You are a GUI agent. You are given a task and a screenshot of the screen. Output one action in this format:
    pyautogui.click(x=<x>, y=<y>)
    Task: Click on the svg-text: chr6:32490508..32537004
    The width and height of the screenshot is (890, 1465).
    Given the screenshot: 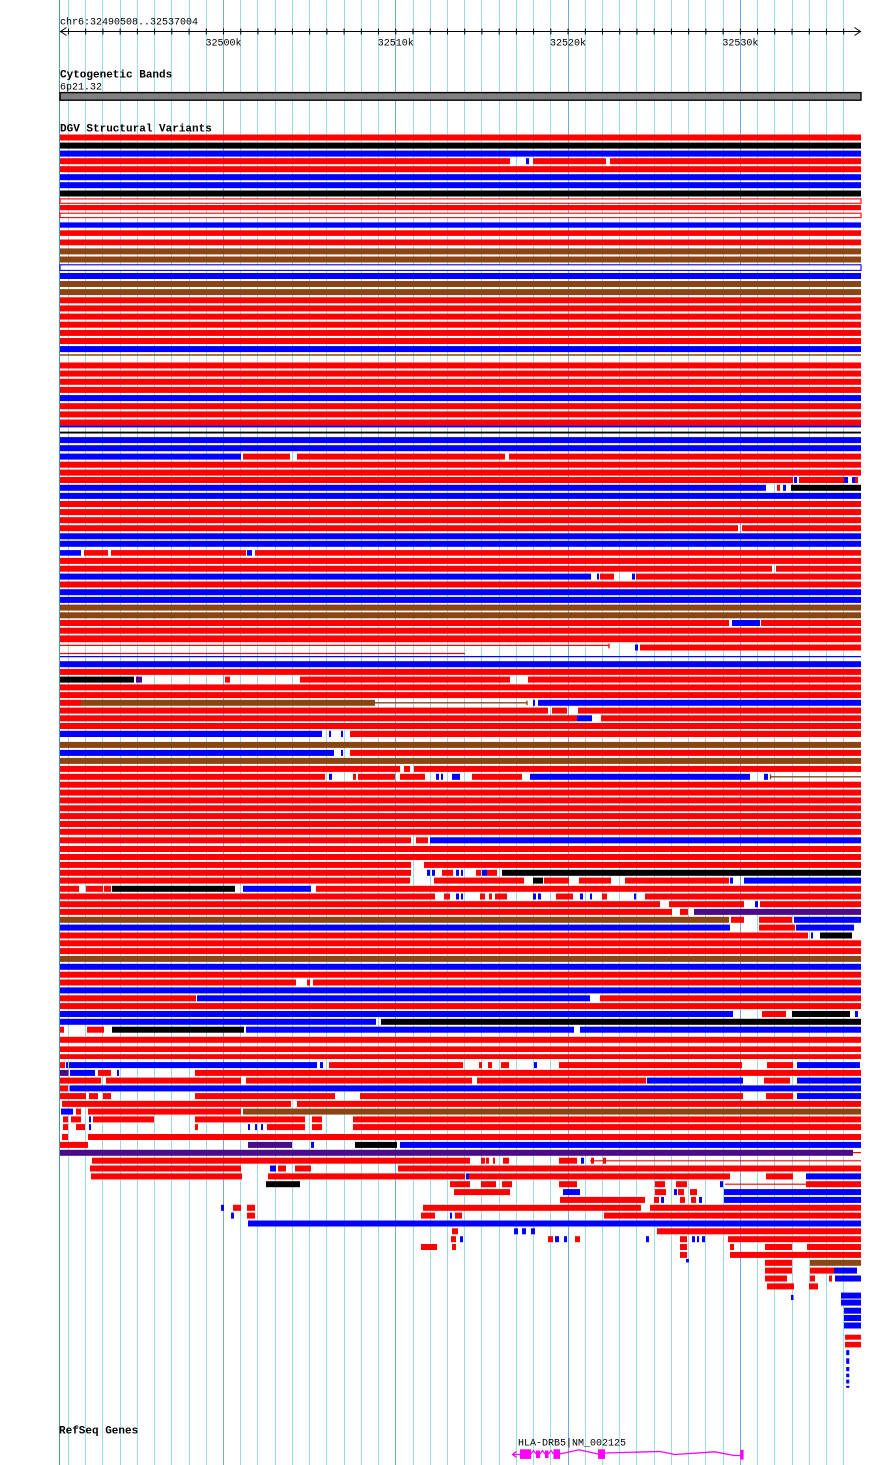 What is the action you would take?
    pyautogui.click(x=129, y=23)
    